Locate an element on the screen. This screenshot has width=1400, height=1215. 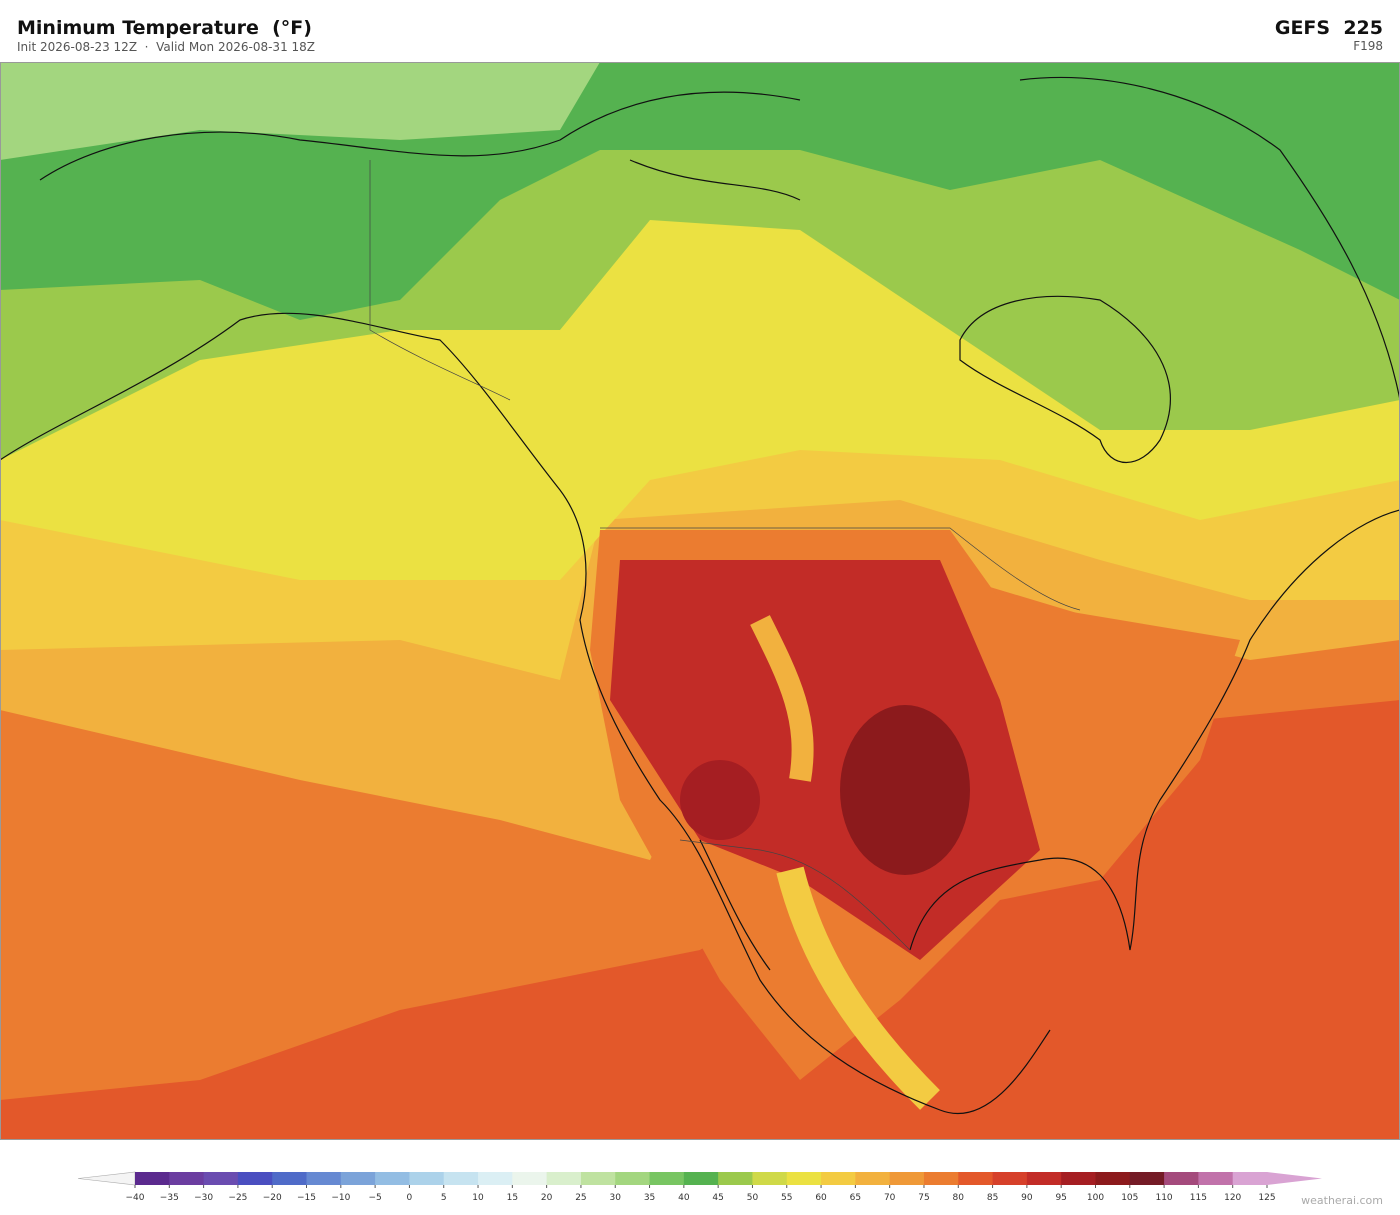
colorbar-tick-label: 20 is located at coordinates (547, 1198).